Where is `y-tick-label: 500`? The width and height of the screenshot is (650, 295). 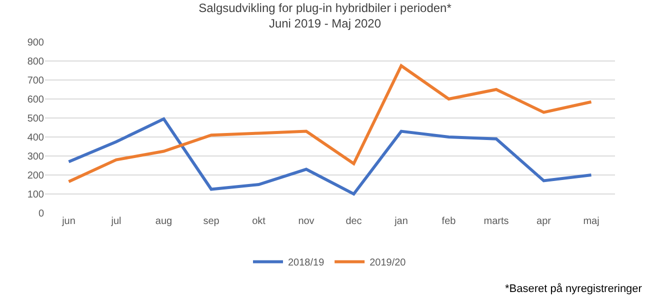 y-tick-label: 500 is located at coordinates (35, 119).